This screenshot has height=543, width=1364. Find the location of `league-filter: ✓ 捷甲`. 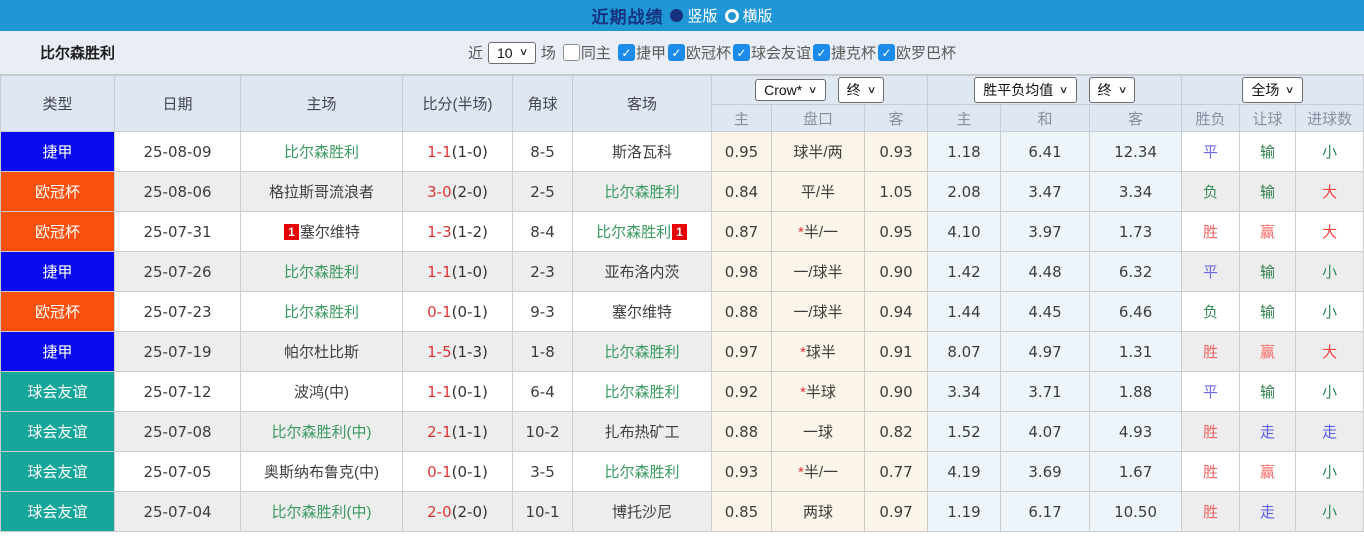

league-filter: ✓ 捷甲 is located at coordinates (641, 52).